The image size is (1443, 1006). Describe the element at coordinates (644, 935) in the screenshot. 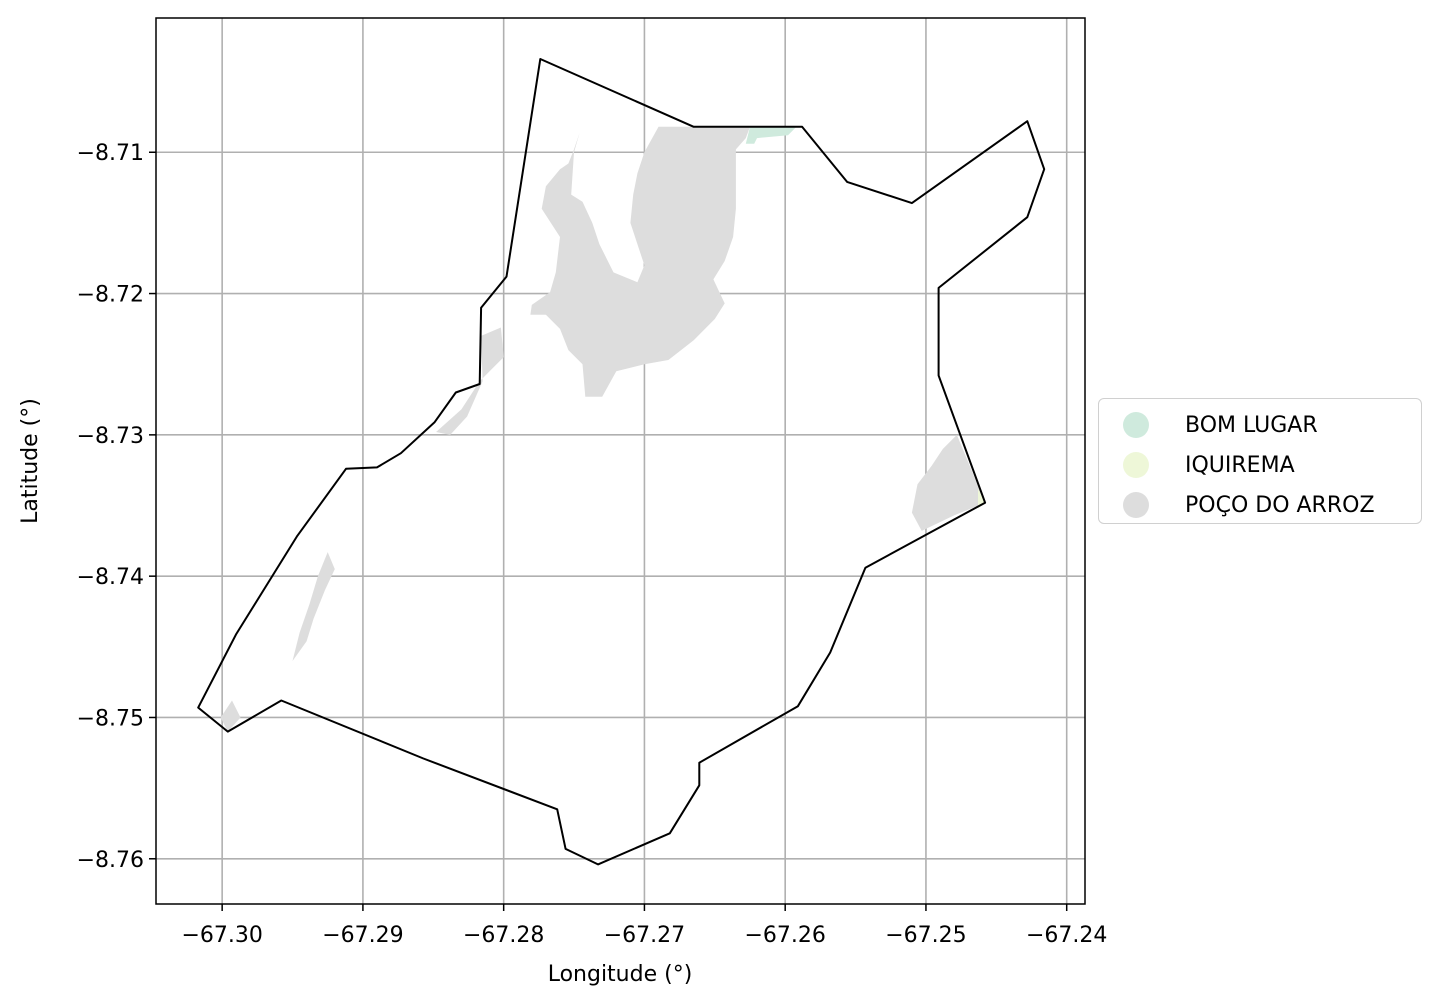

I see `x-tick-label: −67.27` at that location.